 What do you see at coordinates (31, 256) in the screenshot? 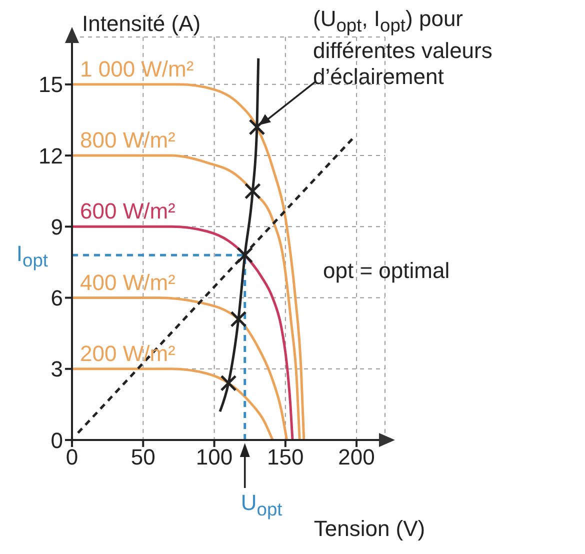
I see `annotation: I$_{opt}$` at bounding box center [31, 256].